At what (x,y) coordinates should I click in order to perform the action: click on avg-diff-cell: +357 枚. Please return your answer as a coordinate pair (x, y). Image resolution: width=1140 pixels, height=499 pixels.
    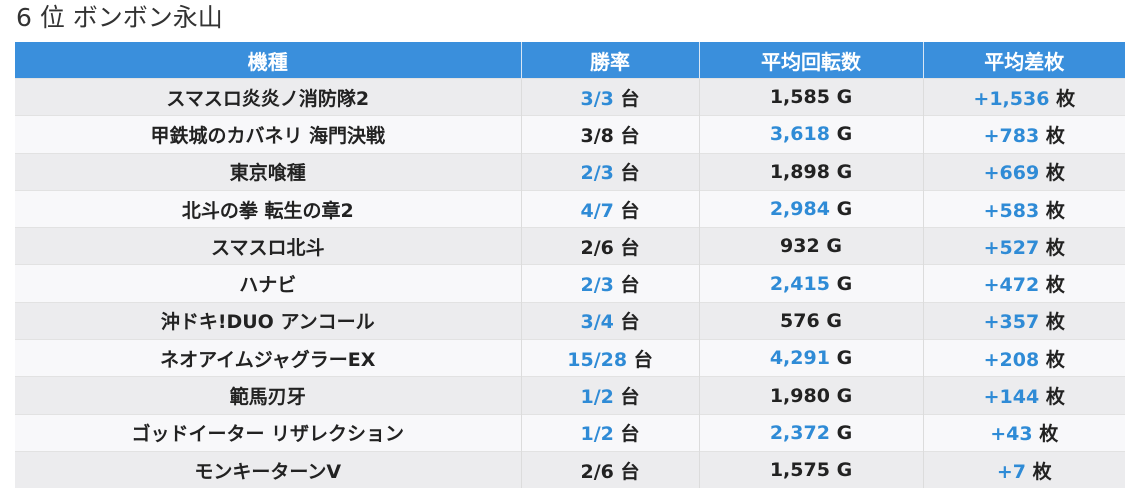
    Looking at the image, I should click on (1023, 320).